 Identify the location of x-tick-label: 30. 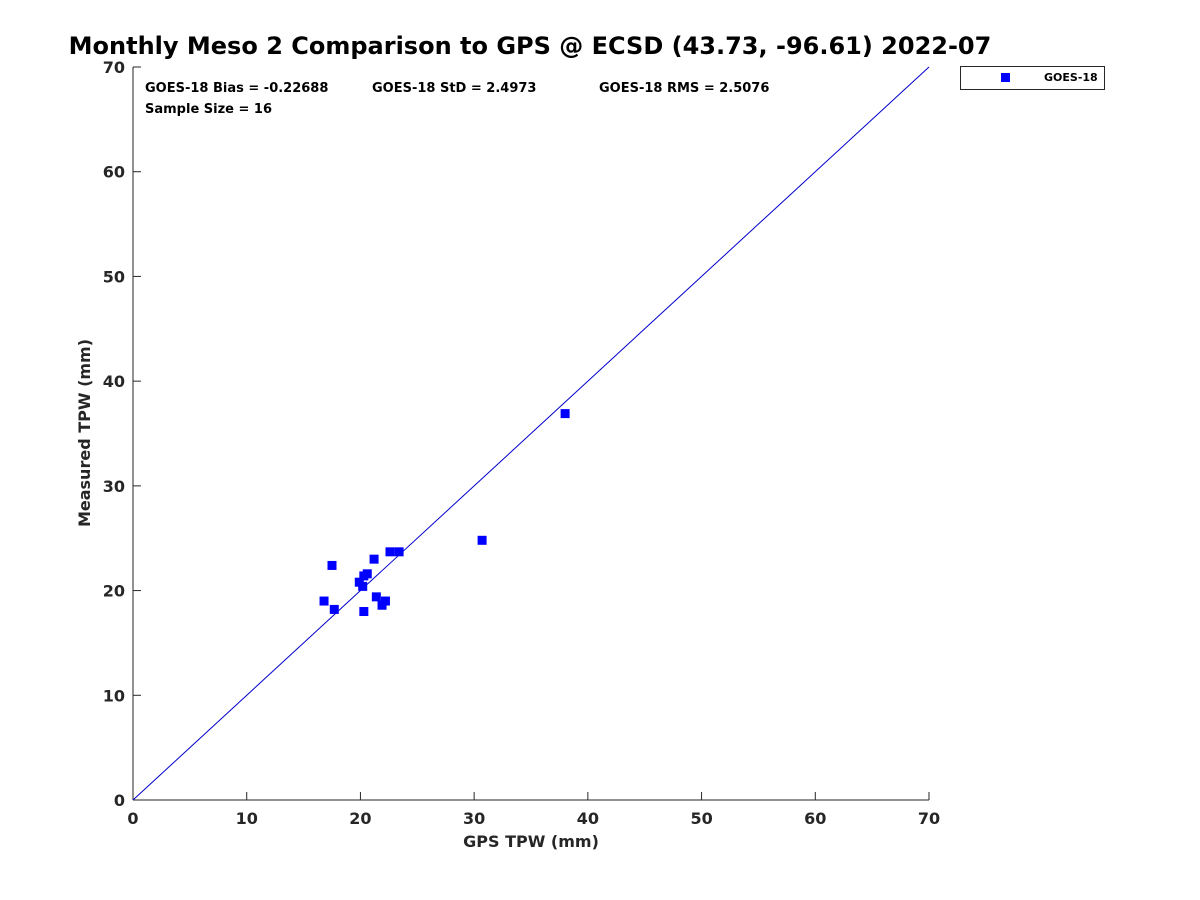
(474, 818).